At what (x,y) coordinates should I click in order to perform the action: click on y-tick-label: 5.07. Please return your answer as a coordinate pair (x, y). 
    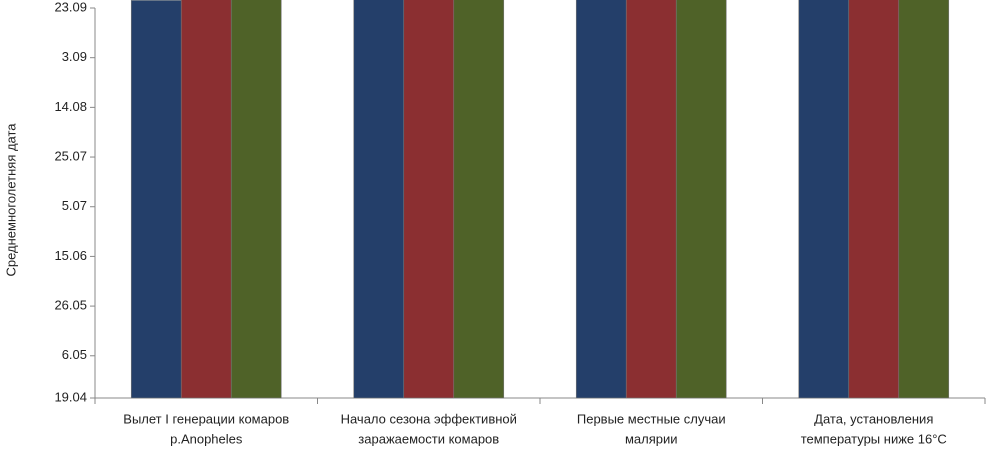
    Looking at the image, I should click on (74, 205).